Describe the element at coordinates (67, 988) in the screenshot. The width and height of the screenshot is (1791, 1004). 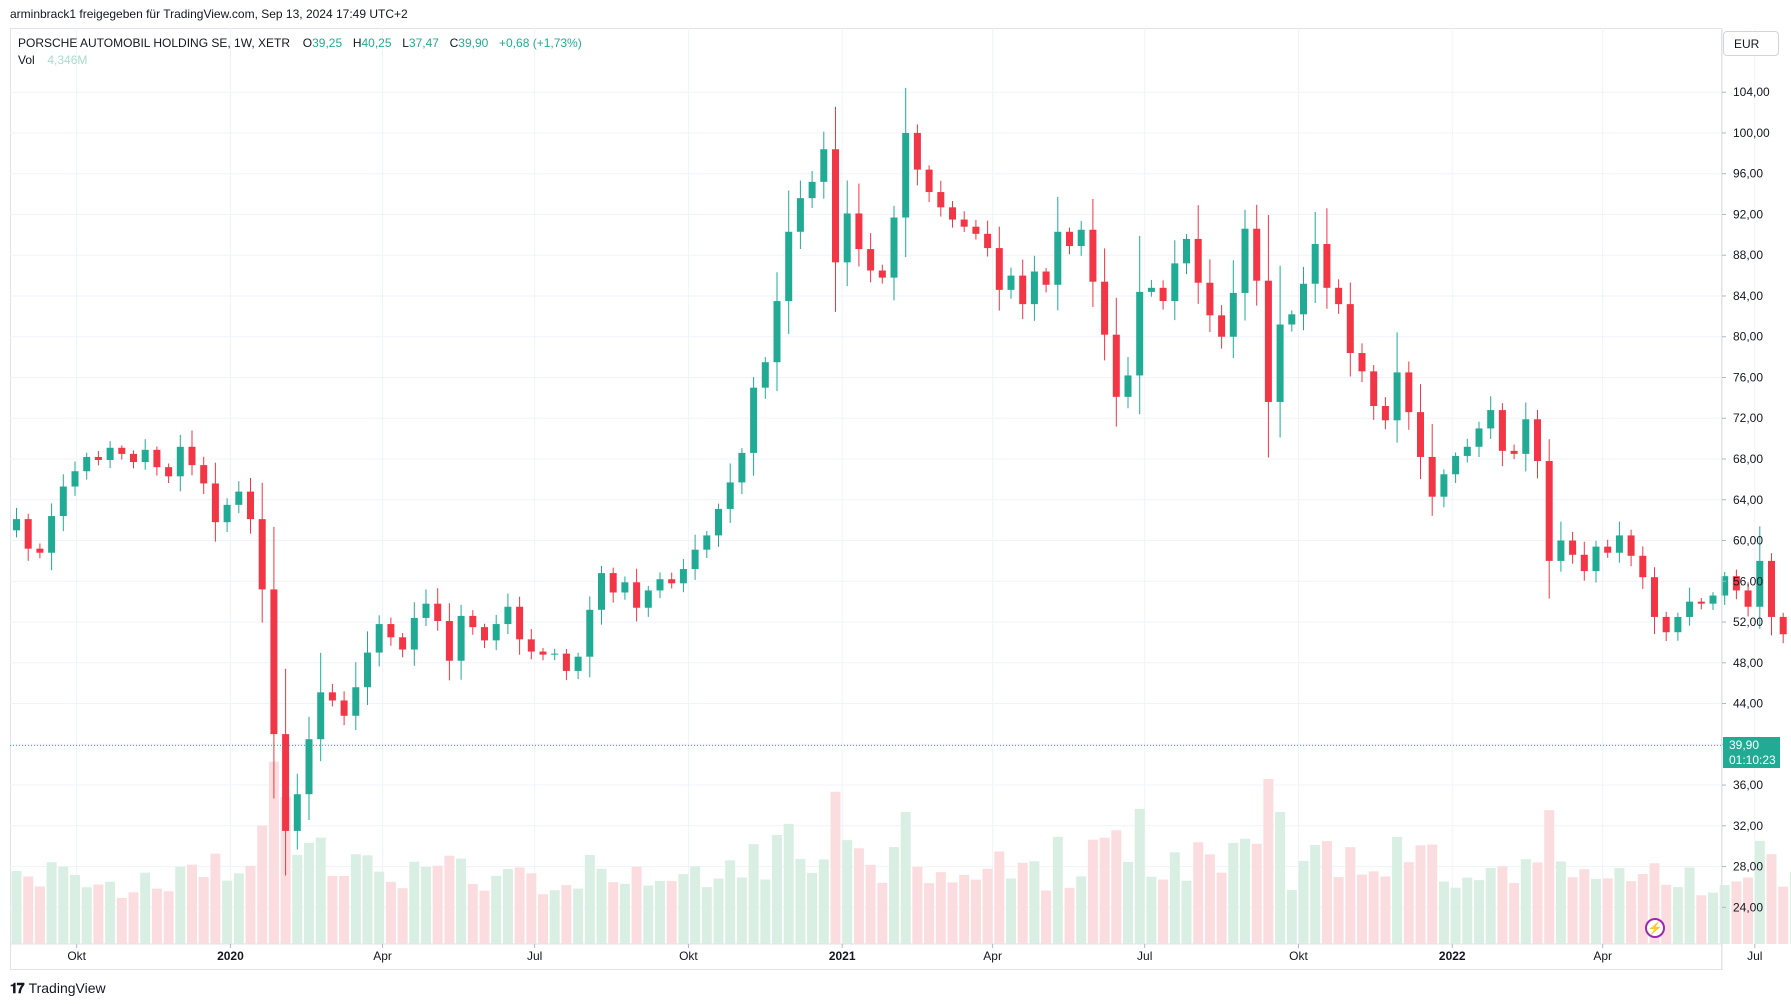
I see `footer-brand: TradingView` at that location.